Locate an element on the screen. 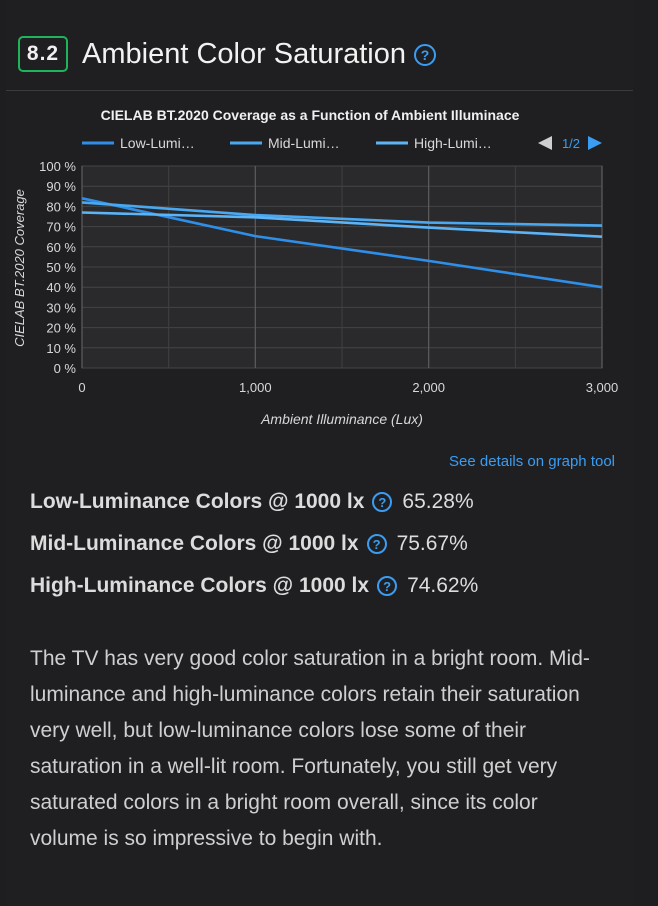 The height and width of the screenshot is (906, 658). chart-series is located at coordinates (342, 243).